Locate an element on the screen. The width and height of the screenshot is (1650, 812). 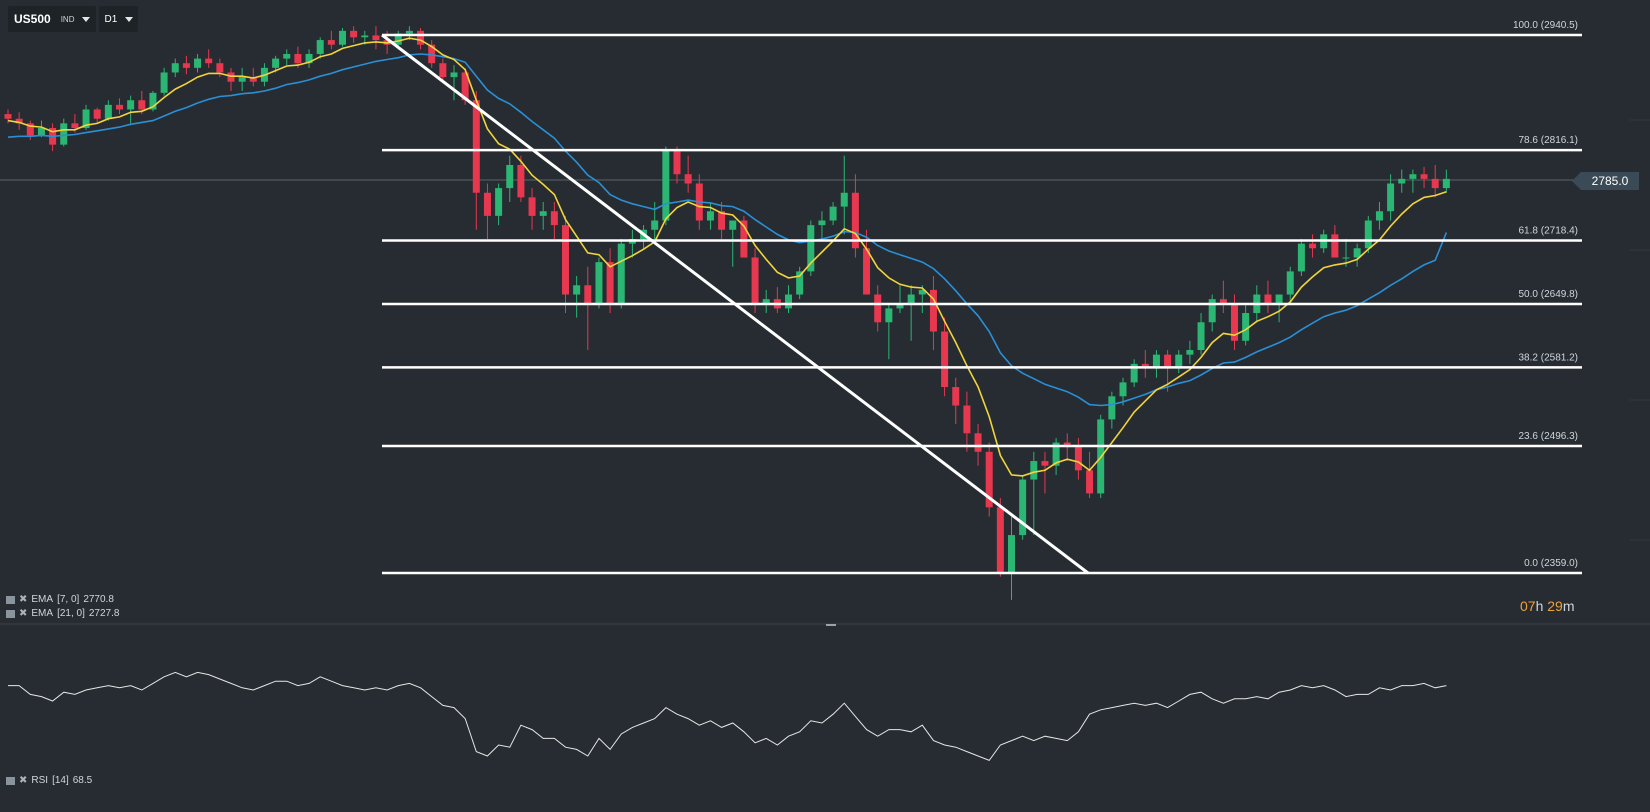
indicator-params: [7, 0] is located at coordinates (68, 599).